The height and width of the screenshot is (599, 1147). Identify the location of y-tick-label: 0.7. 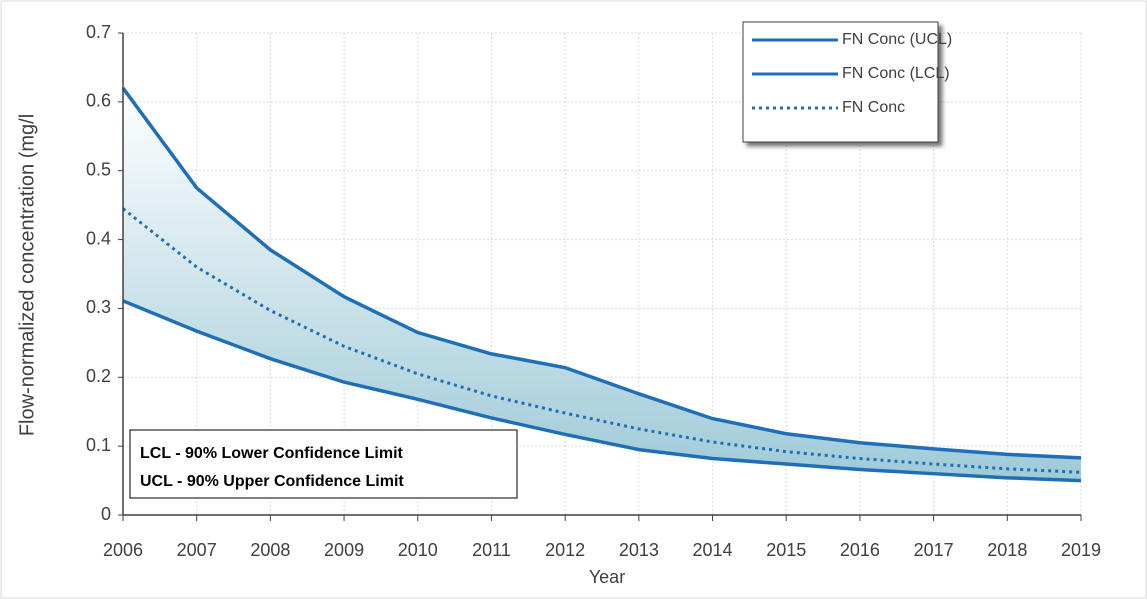
(98, 32).